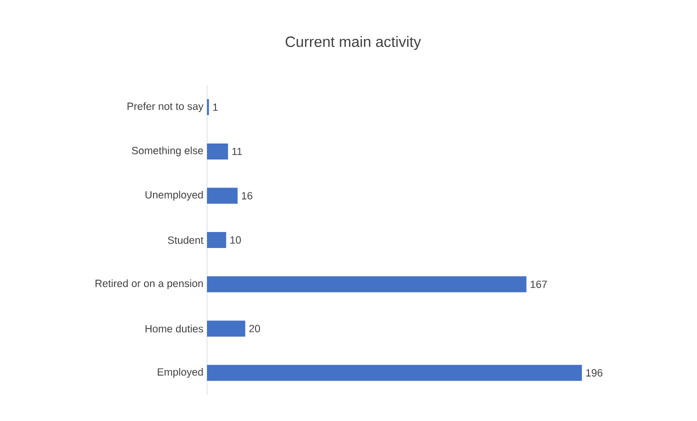  Describe the element at coordinates (247, 196) in the screenshot. I see `data-label: 16` at that location.